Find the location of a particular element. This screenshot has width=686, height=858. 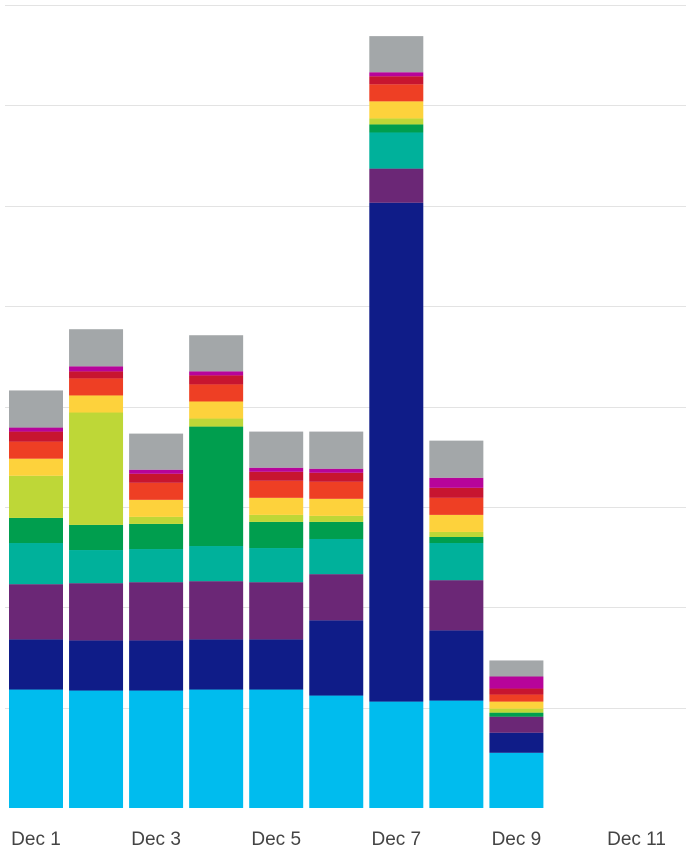

bar-stack is located at coordinates (456, 624).